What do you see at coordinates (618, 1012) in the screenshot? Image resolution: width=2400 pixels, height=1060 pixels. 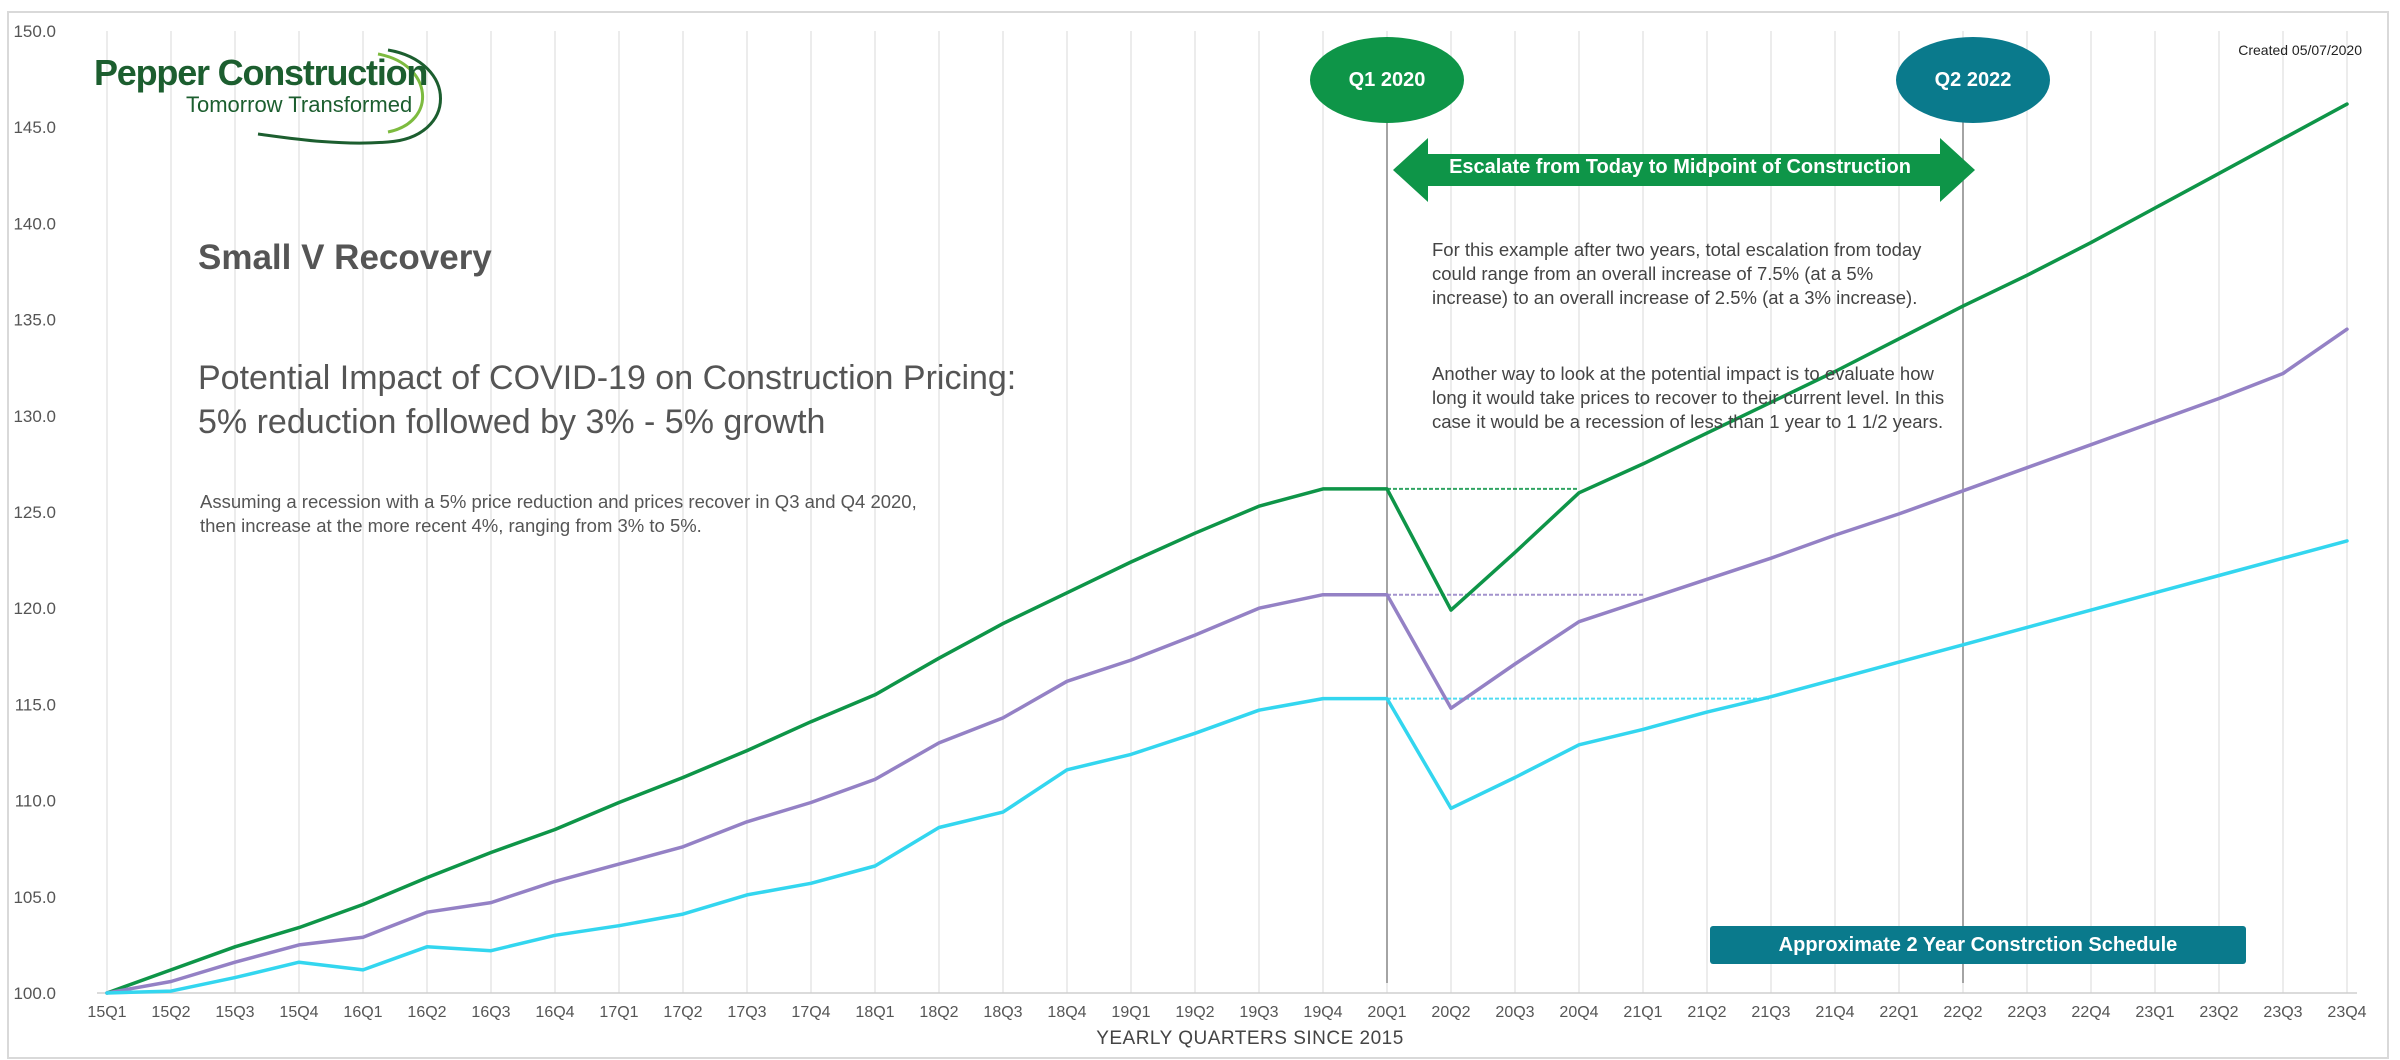 I see `x-tick-label: 17Q1` at bounding box center [618, 1012].